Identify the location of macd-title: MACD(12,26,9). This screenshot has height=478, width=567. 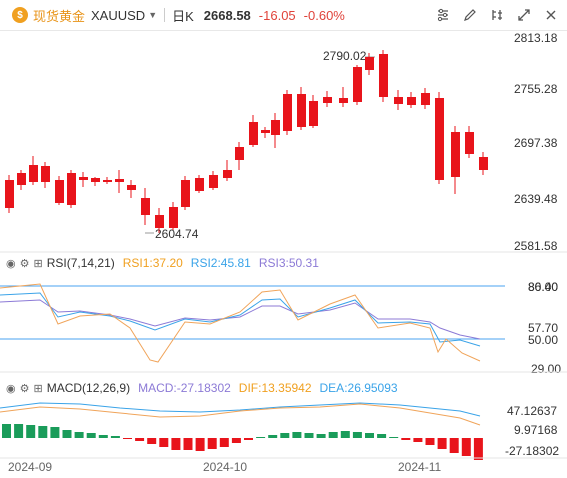
(88, 388).